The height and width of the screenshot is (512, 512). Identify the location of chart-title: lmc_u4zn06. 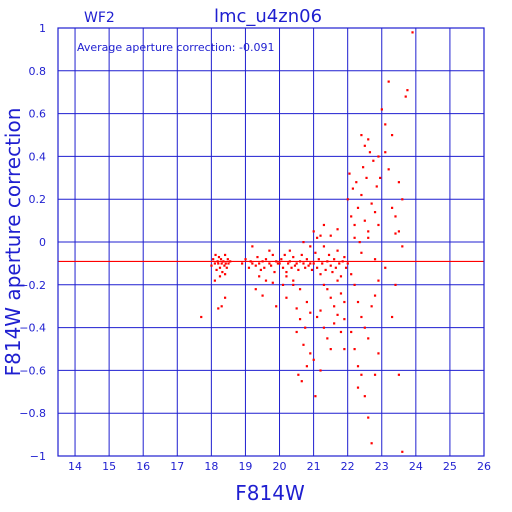
(268, 16).